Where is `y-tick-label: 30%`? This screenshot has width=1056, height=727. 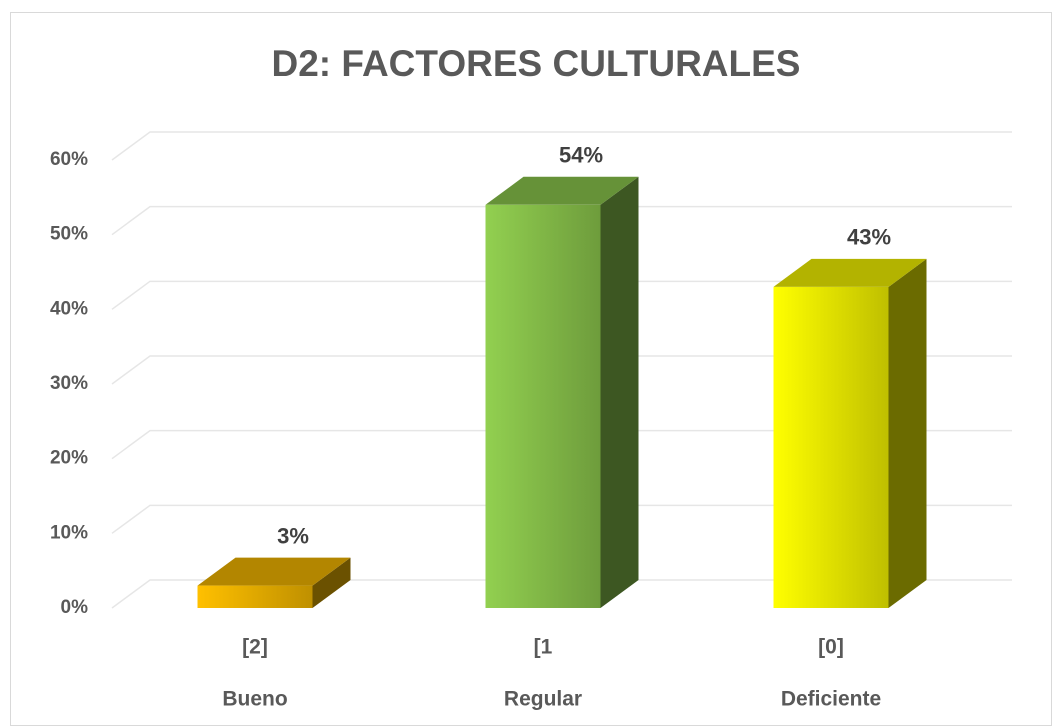
y-tick-label: 30% is located at coordinates (69, 383).